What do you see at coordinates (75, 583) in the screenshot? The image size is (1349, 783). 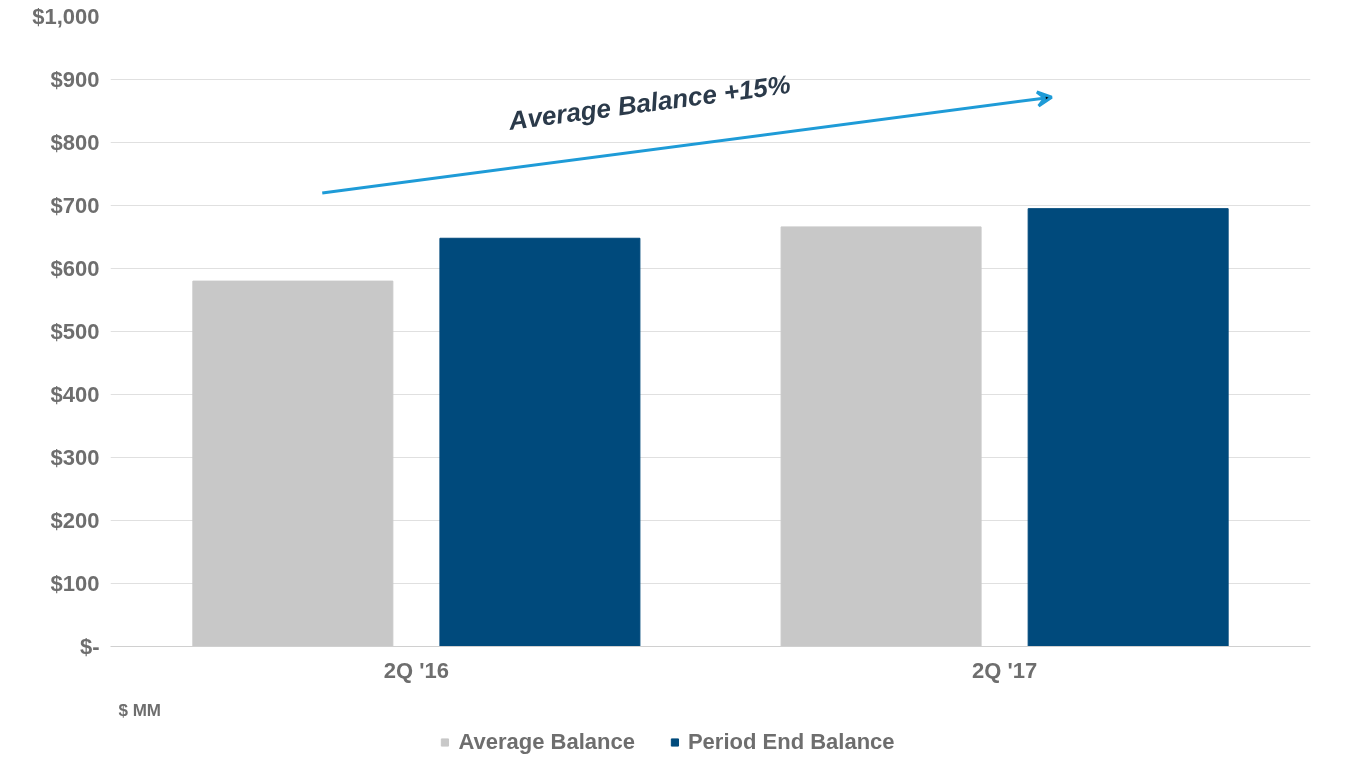 I see `y-tick-label: $100` at bounding box center [75, 583].